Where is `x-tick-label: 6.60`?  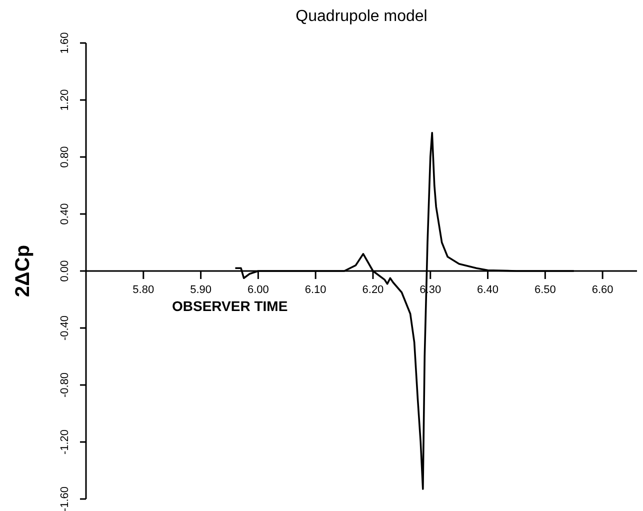
x-tick-label: 6.60 is located at coordinates (603, 290).